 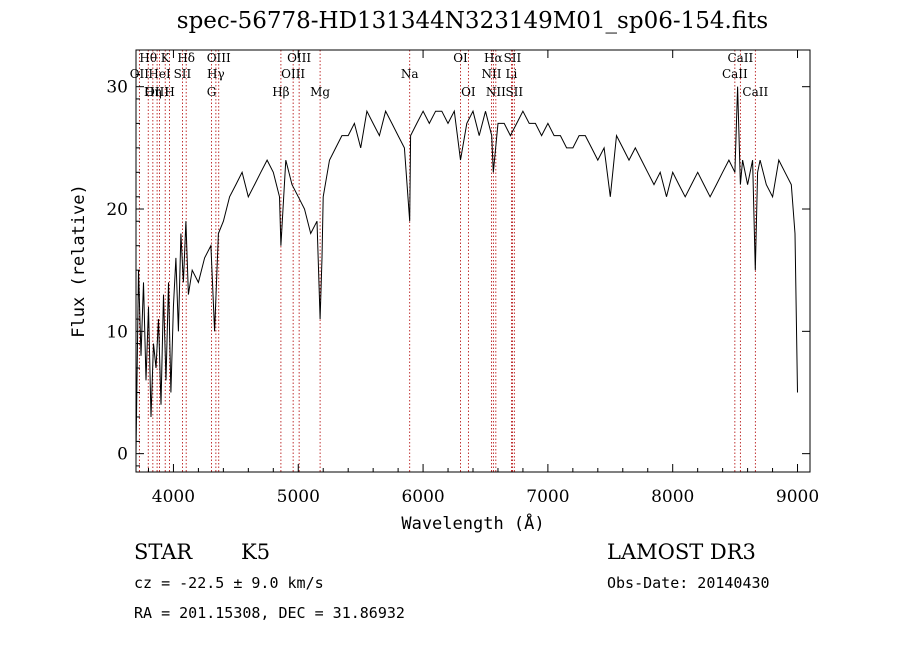 I want to click on x-tick-label-3: 7000, so click(x=547, y=497).